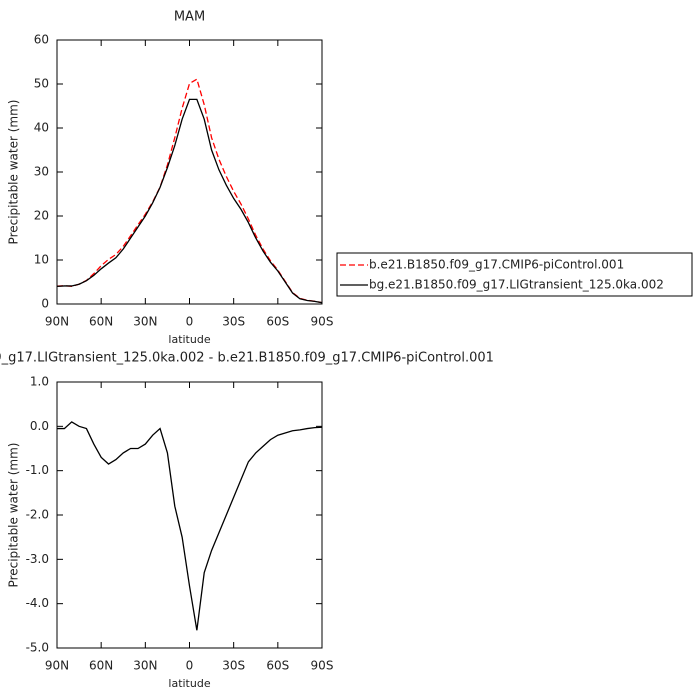 The height and width of the screenshot is (700, 700). What do you see at coordinates (39, 382) in the screenshot?
I see `y-tick-label: 1.0` at bounding box center [39, 382].